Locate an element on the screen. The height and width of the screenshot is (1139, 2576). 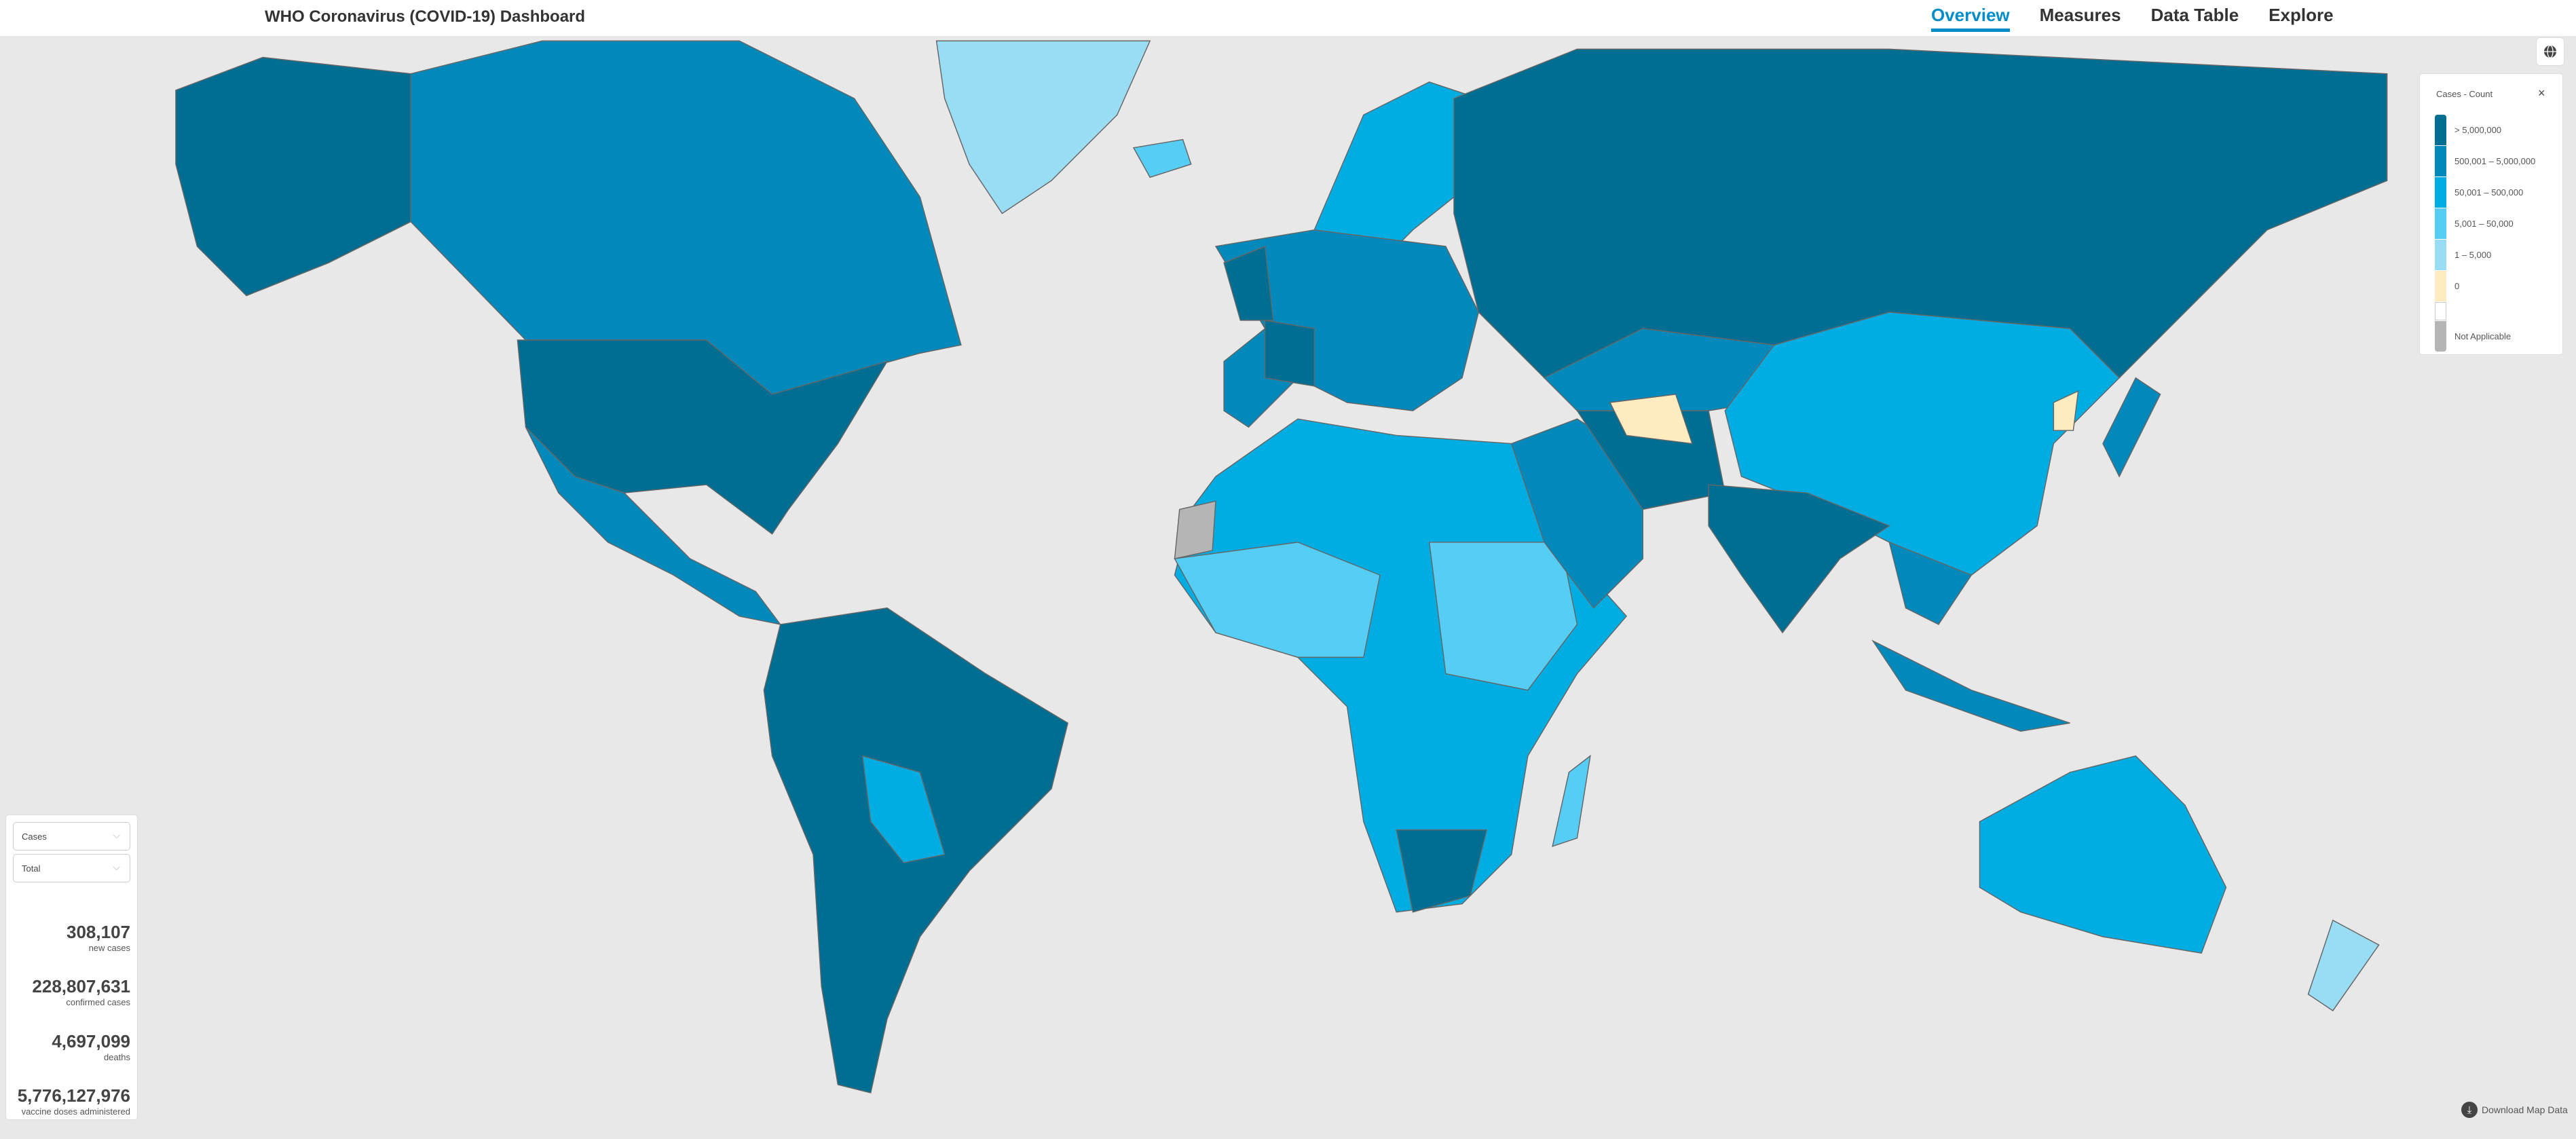
legend-item: > 5,000,000 is located at coordinates (2485, 129).